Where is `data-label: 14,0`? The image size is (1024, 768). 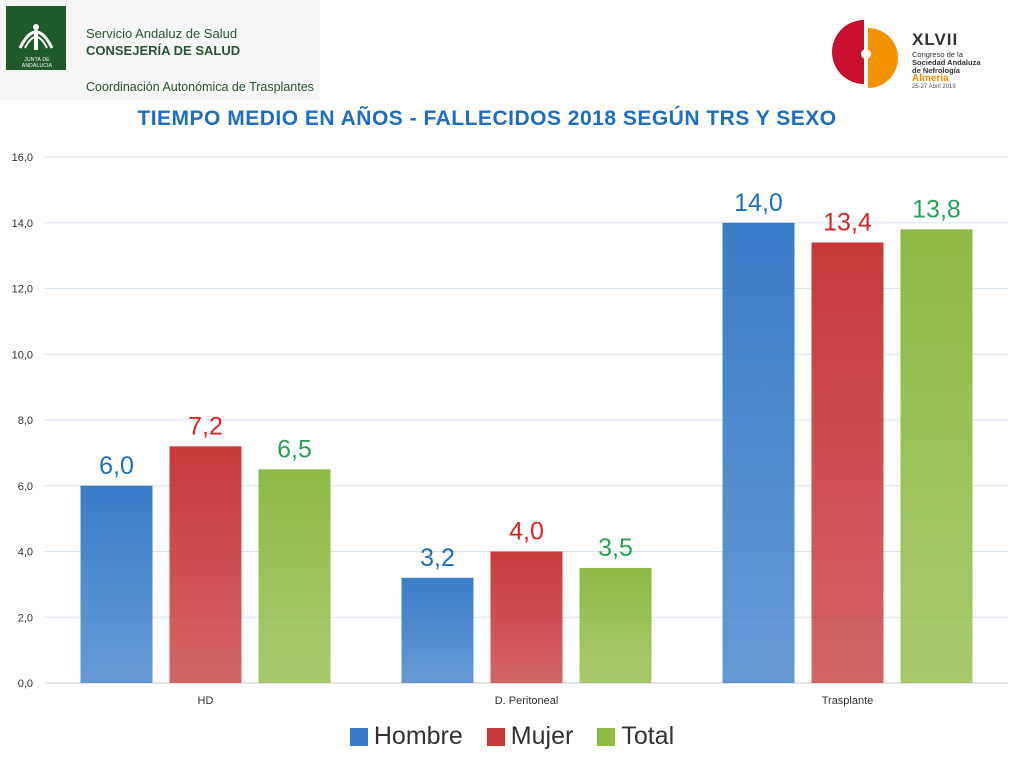 data-label: 14,0 is located at coordinates (758, 203).